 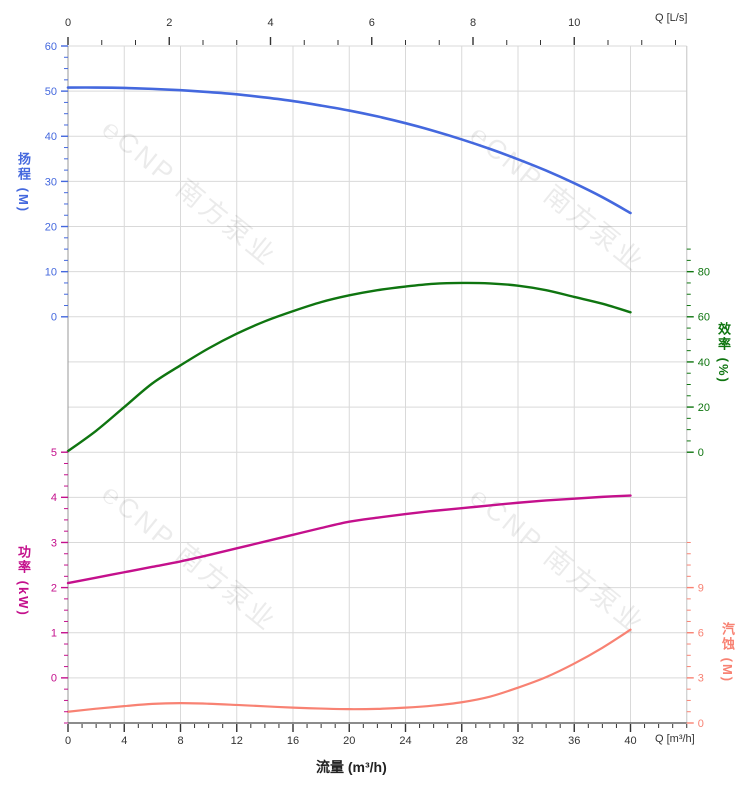 What do you see at coordinates (574, 741) in the screenshot?
I see `x-bottom-tick-label: 36` at bounding box center [574, 741].